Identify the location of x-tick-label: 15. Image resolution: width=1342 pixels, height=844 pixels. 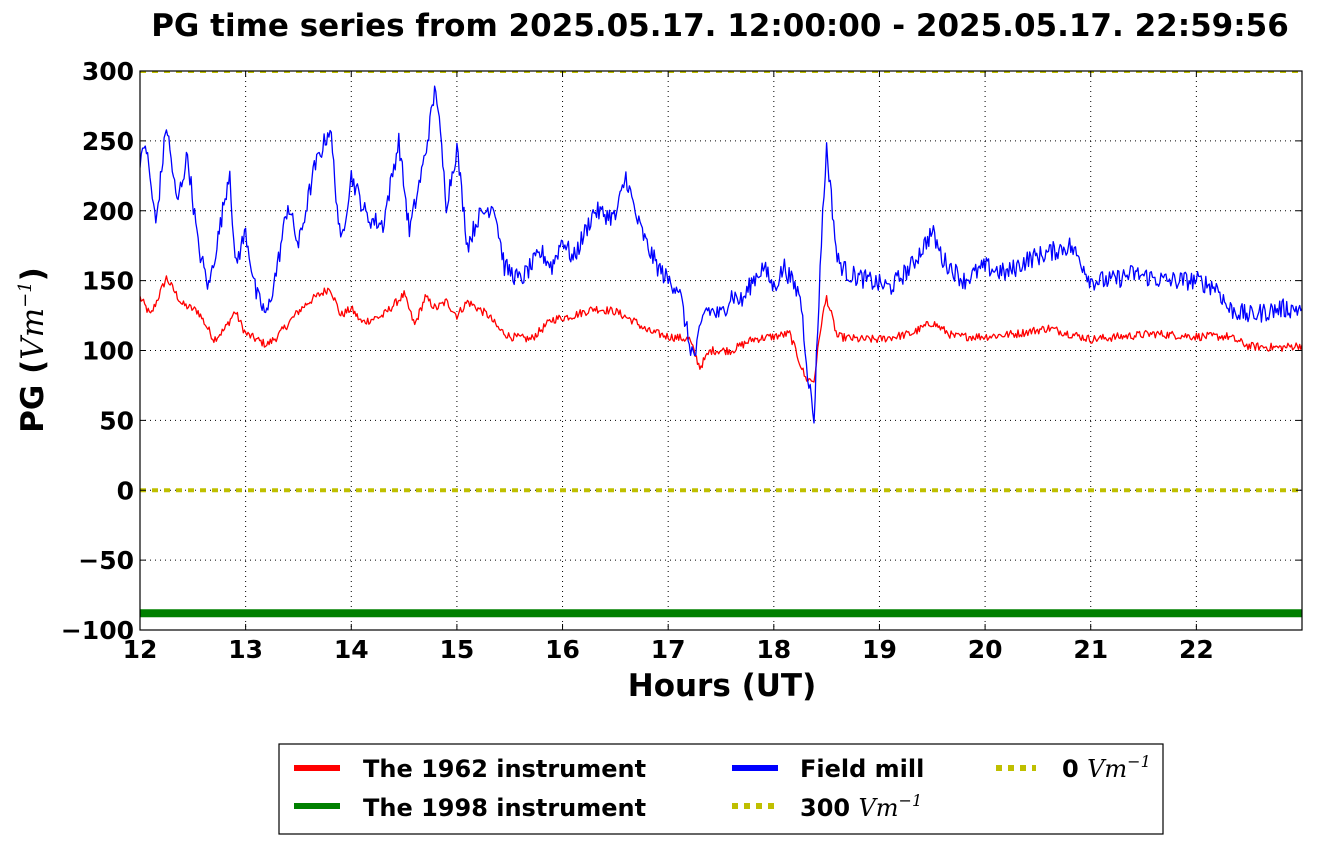
(457, 649).